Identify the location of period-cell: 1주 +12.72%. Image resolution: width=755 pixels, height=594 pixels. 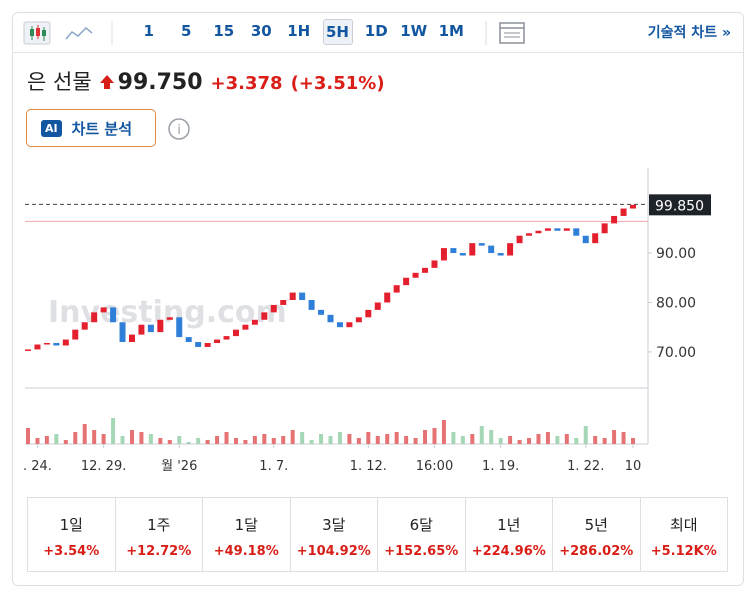
(158, 534).